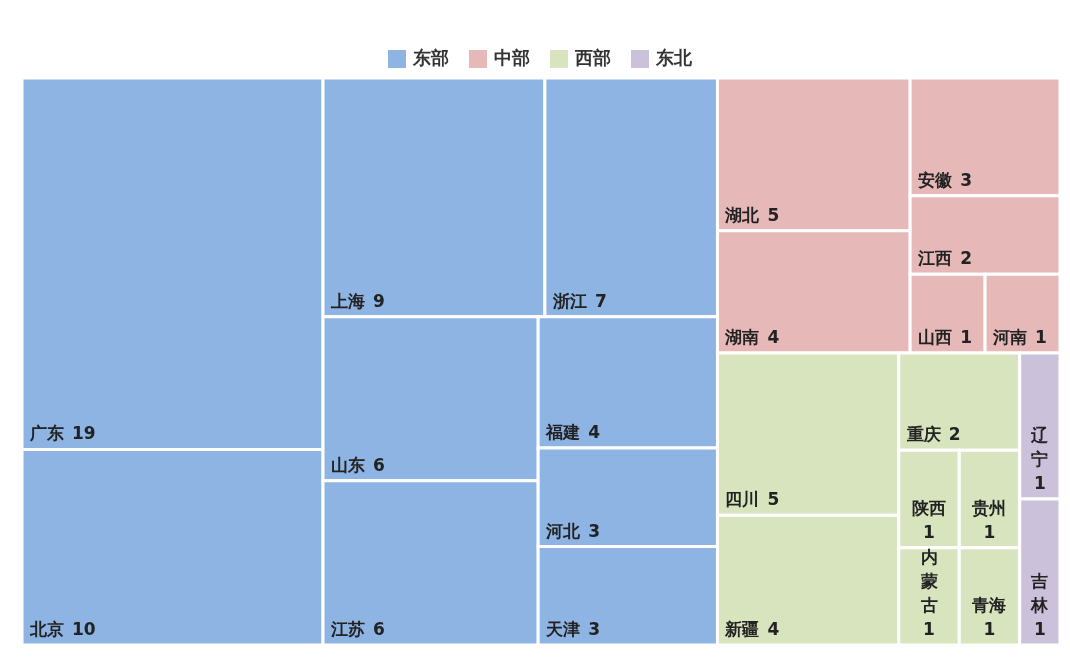 This screenshot has width=1070, height=657. What do you see at coordinates (563, 629) in the screenshot?
I see `category-label: 天津` at bounding box center [563, 629].